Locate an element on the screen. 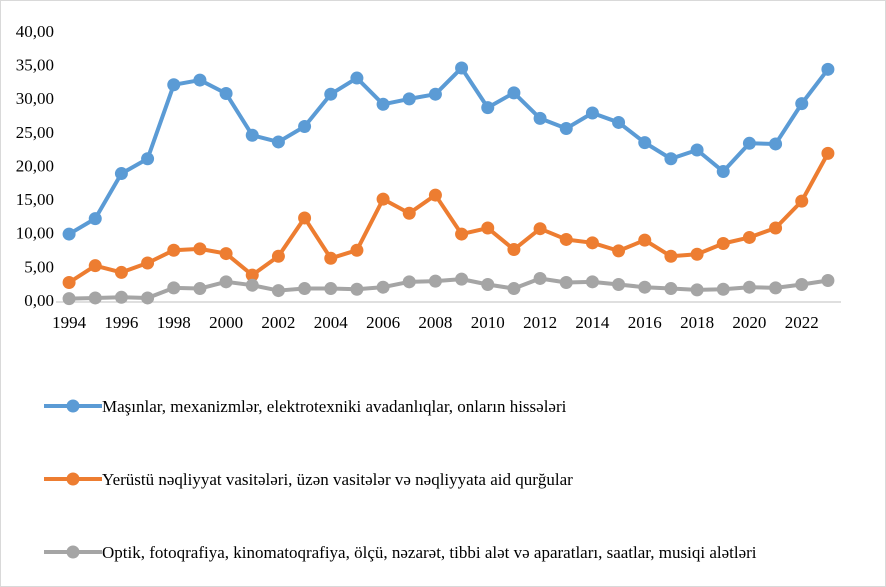 This screenshot has width=886, height=587. x-tick-label: 1996 is located at coordinates (121, 322).